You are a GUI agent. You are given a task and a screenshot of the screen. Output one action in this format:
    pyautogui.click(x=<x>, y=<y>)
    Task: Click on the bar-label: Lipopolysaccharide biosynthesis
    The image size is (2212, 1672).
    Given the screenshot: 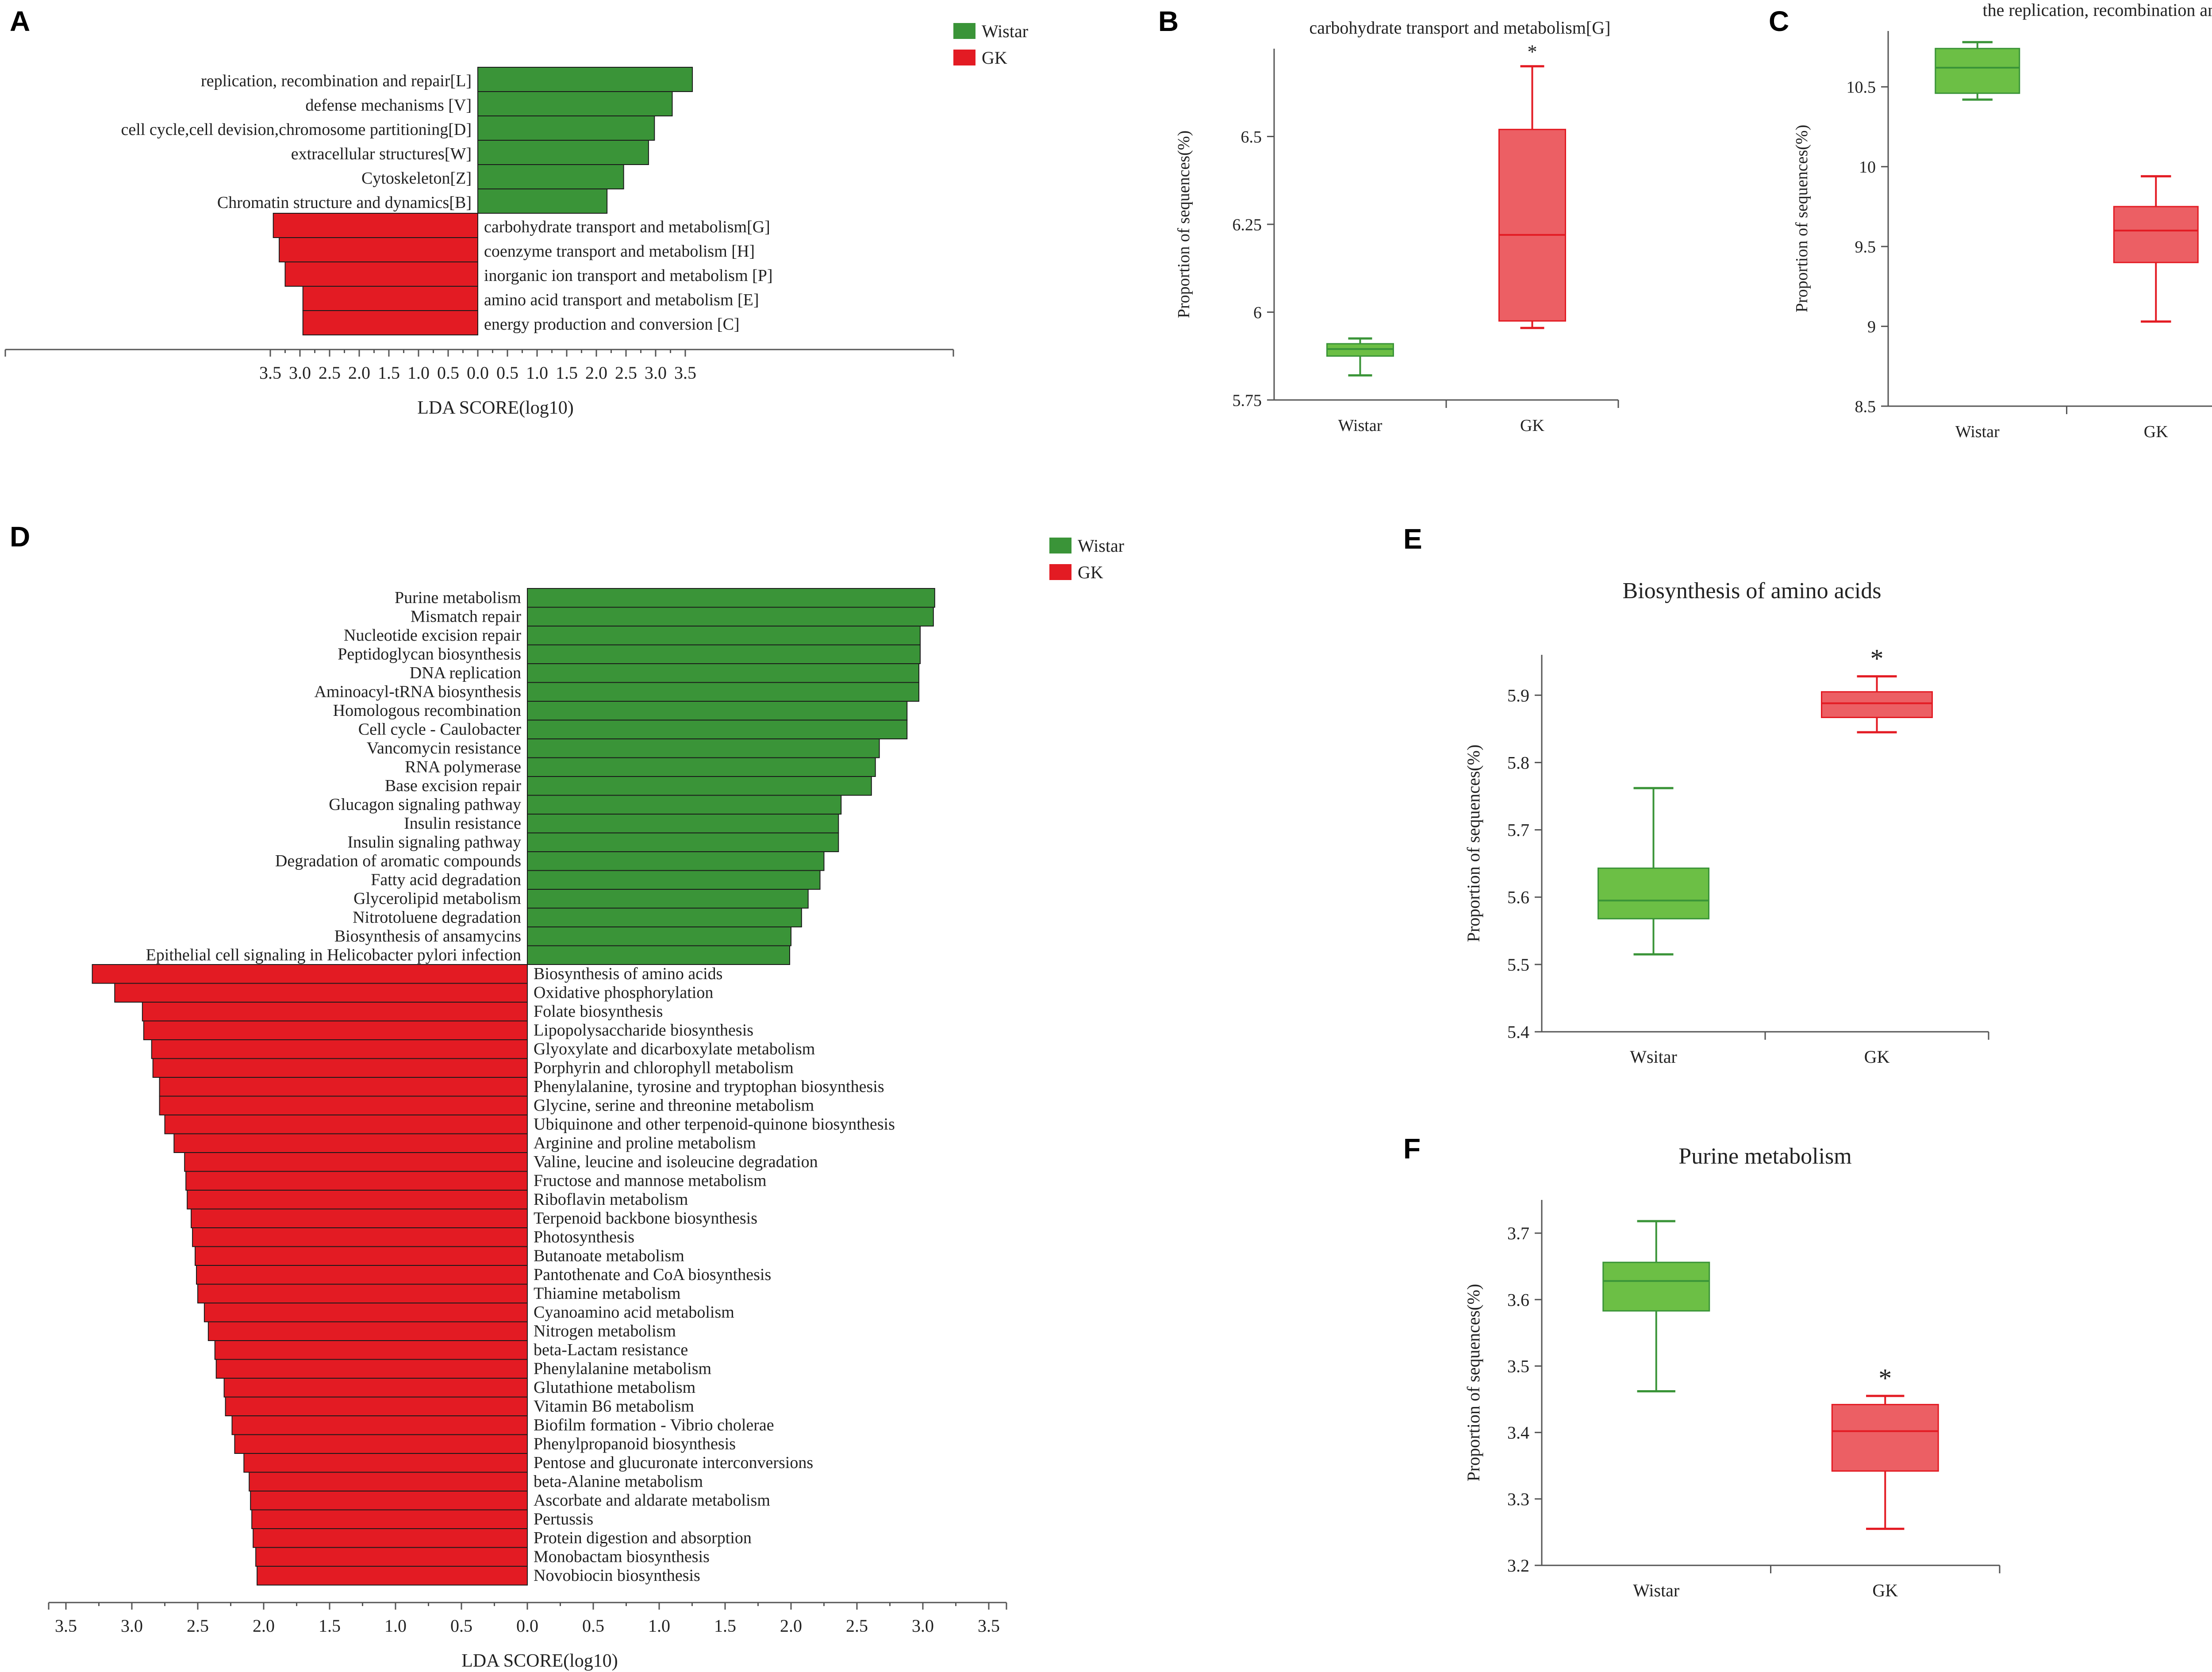 What is the action you would take?
    pyautogui.click(x=644, y=1030)
    